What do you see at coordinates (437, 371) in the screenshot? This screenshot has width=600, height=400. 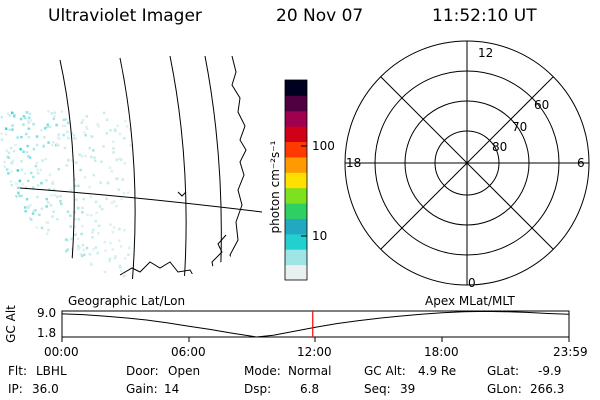 I see `gcalt-value: 4.9 Re` at bounding box center [437, 371].